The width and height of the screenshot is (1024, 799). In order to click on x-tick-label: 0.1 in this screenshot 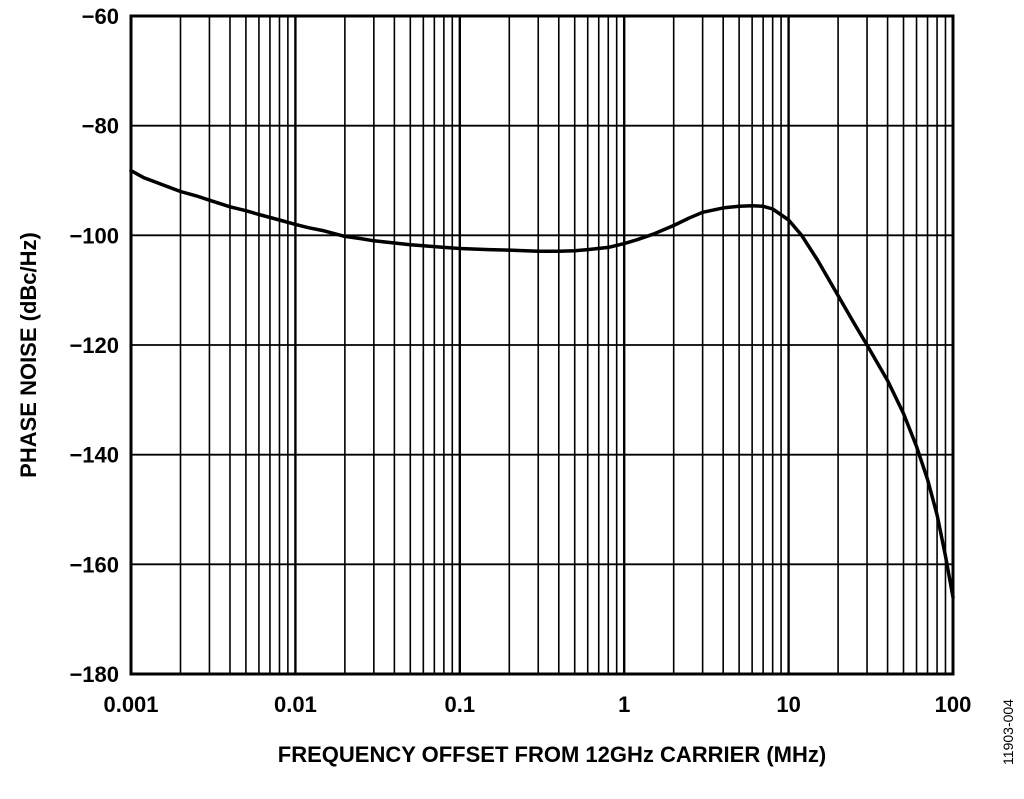, I will do `click(460, 704)`.